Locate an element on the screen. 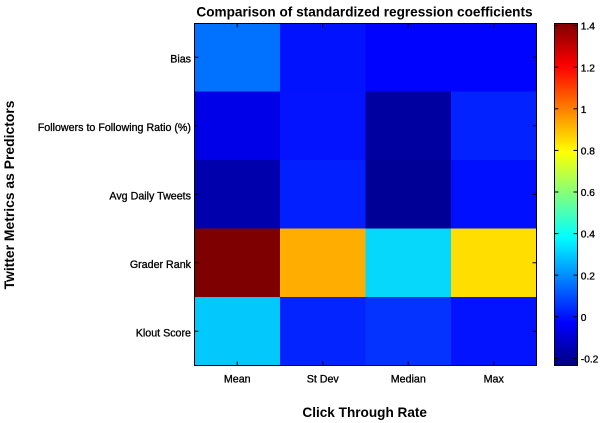 The width and height of the screenshot is (600, 423). svg-text: Grader Rank is located at coordinates (161, 265).